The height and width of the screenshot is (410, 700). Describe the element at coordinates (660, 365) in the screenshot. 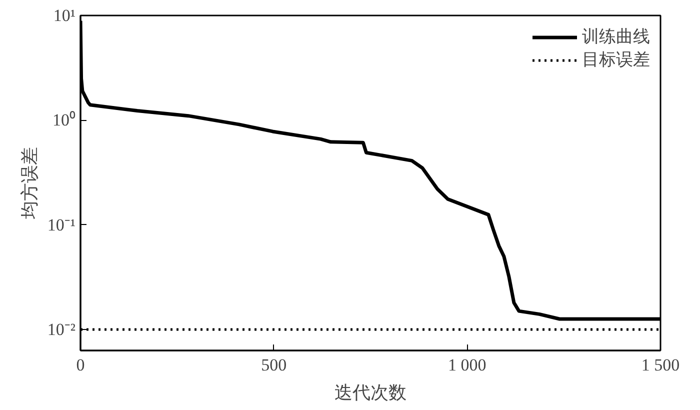

I see `x-tick-label: 1 500` at that location.